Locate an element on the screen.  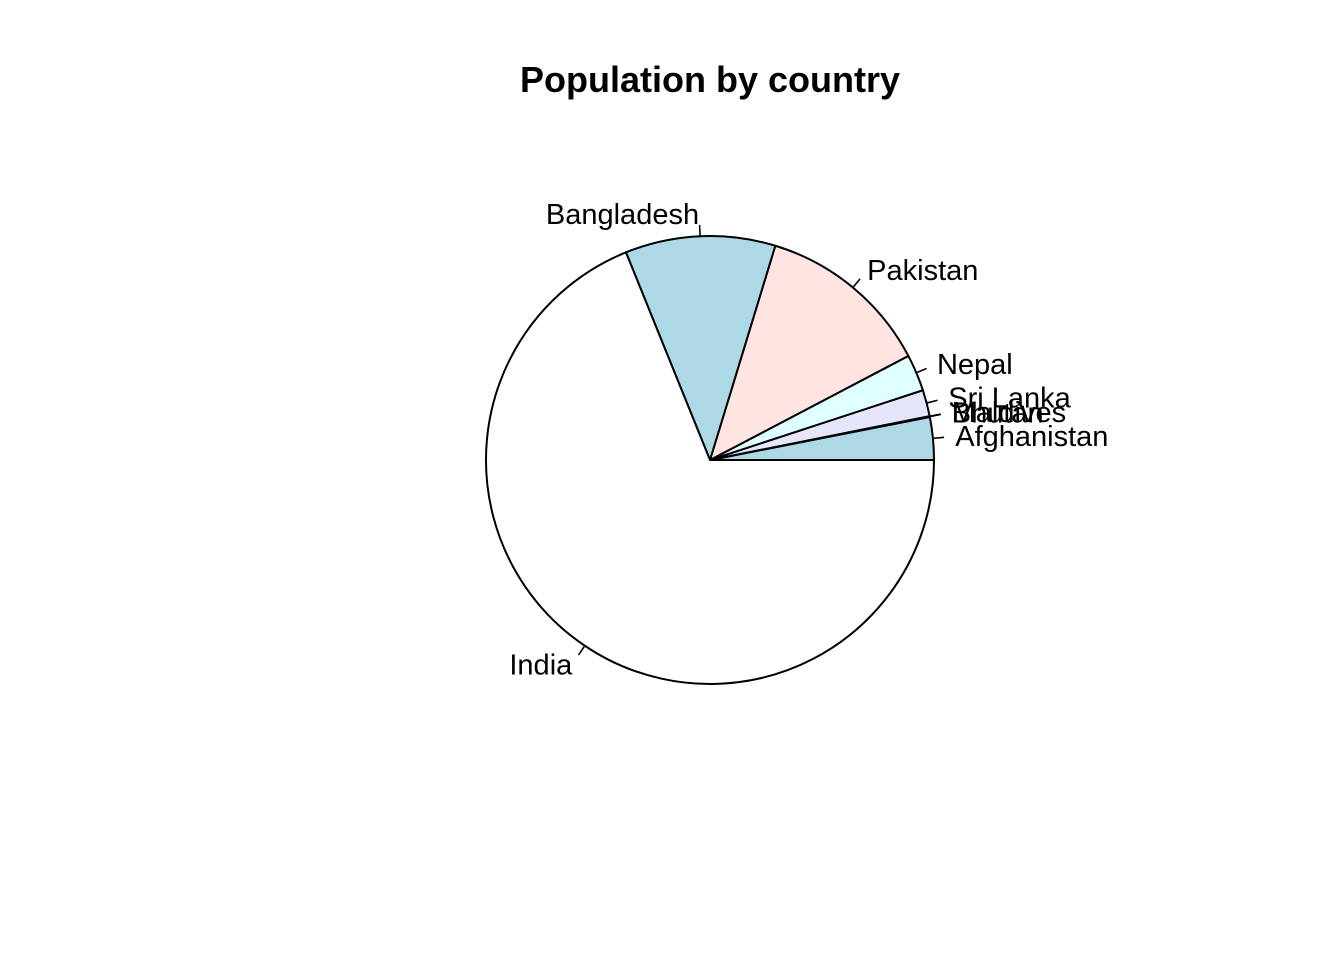
slice-tick-sri-lanka is located at coordinates (932, 401).